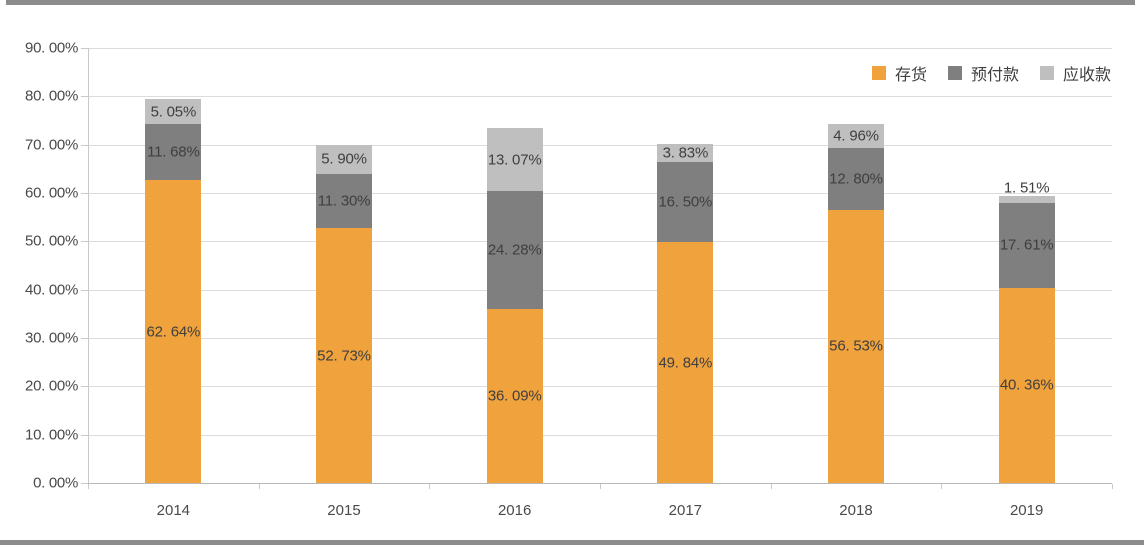 The width and height of the screenshot is (1144, 550). Describe the element at coordinates (51, 435) in the screenshot. I see `y-axis-label-10: 10. 00%` at that location.